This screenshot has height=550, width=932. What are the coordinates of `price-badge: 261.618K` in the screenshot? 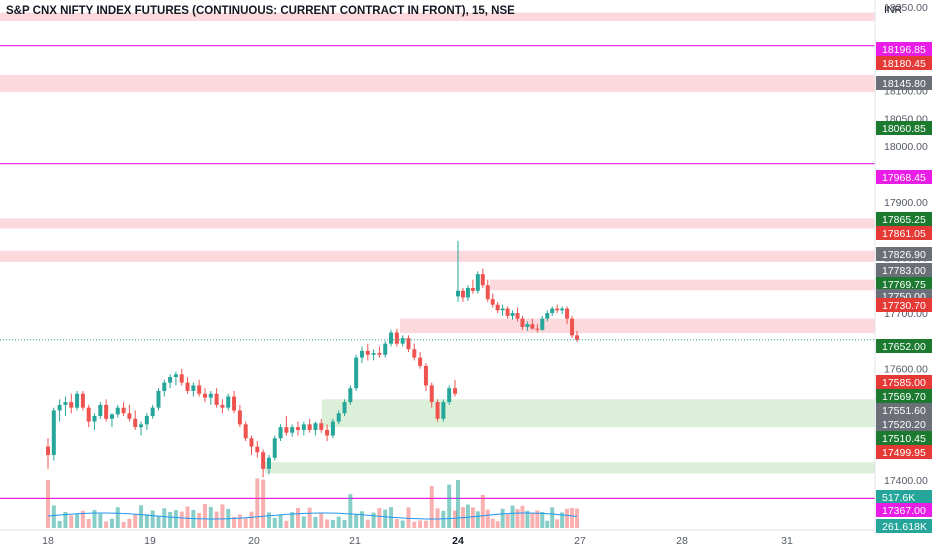 It's located at (904, 526).